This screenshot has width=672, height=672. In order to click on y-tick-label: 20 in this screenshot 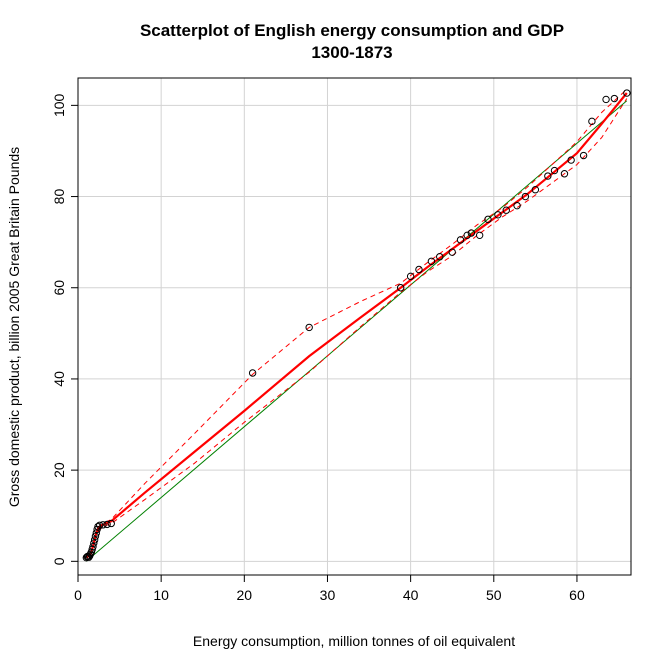, I will do `click(59, 470)`.